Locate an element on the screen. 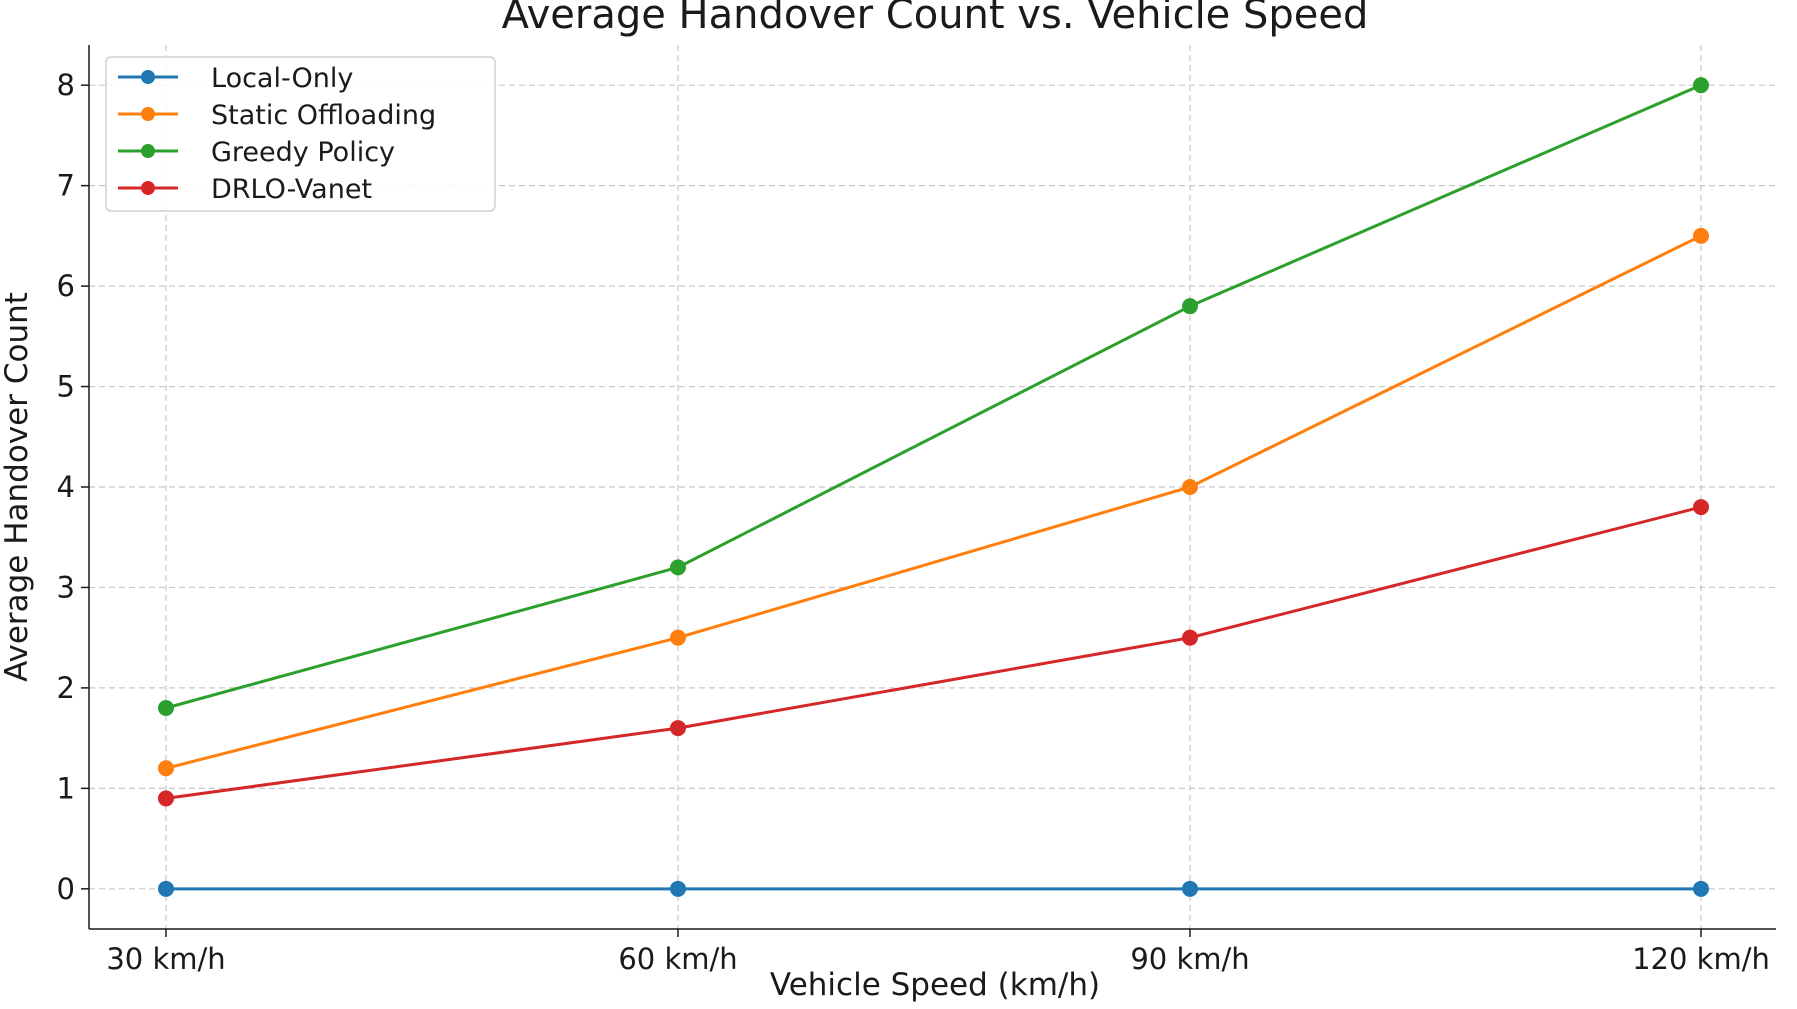  legend-item: Static Offloading is located at coordinates (277, 115).